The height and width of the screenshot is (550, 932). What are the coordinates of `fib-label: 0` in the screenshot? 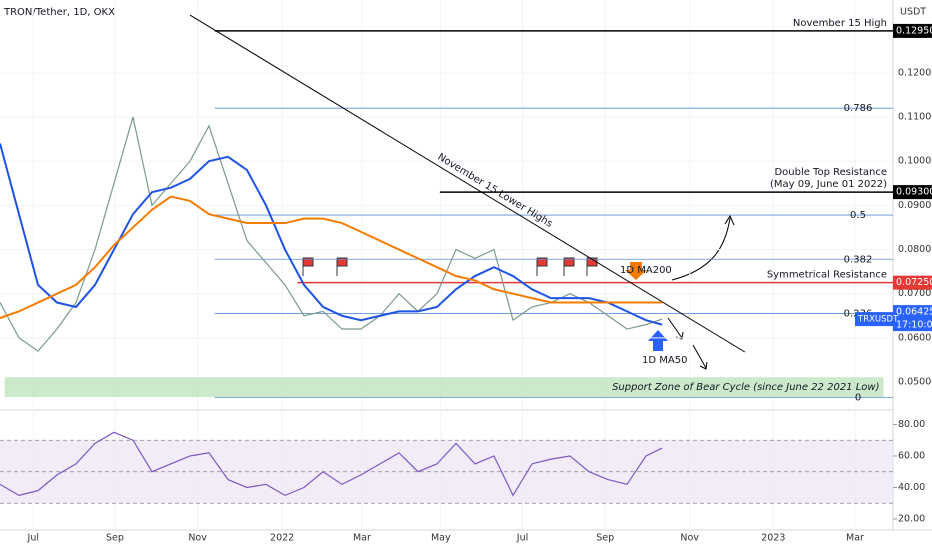 It's located at (858, 397).